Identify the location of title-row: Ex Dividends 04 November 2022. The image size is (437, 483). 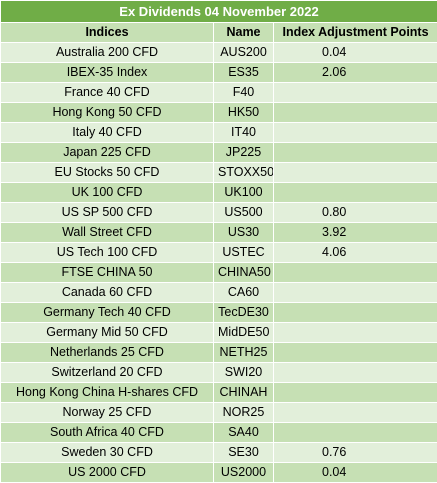
(218, 11).